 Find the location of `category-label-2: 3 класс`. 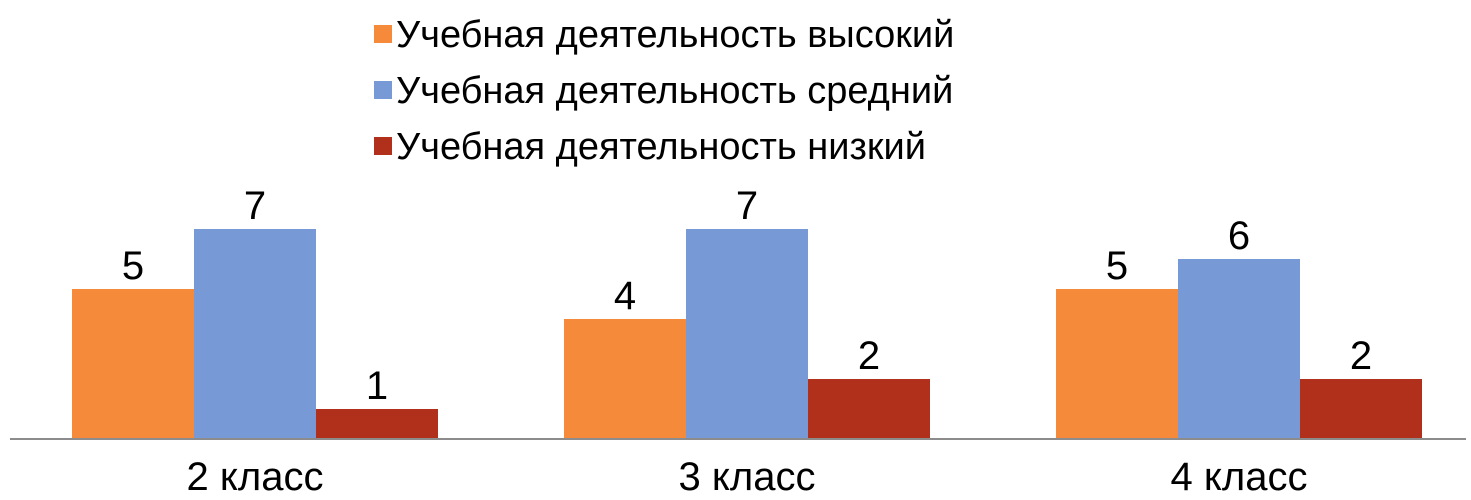

category-label-2: 3 класс is located at coordinates (747, 477).